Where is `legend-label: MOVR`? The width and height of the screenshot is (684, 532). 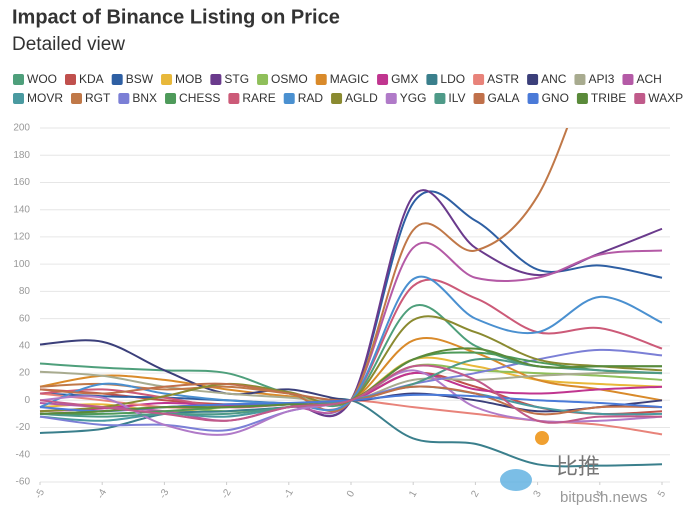
legend-label: MOVR is located at coordinates (45, 98).